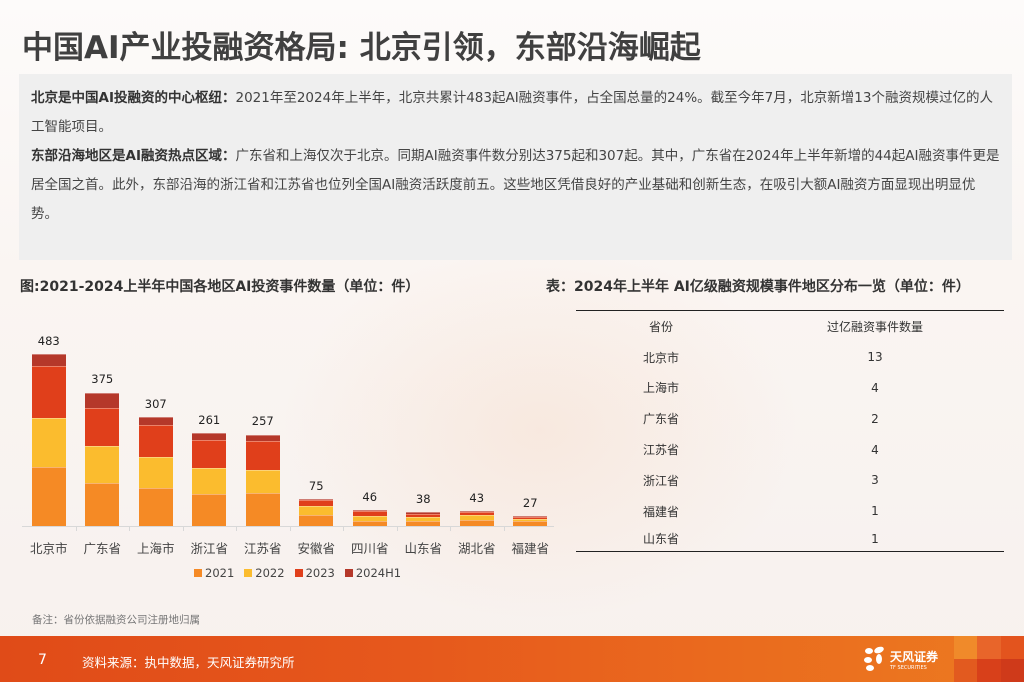  What do you see at coordinates (102, 379) in the screenshot?
I see `bar-total-label: 375` at bounding box center [102, 379].